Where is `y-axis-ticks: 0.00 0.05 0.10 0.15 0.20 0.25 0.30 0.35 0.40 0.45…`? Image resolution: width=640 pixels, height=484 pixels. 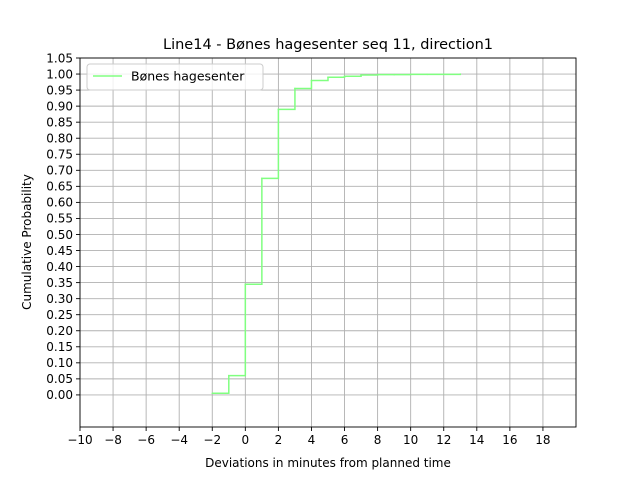 y-axis-ticks: 0.00 0.05 0.10 0.15 0.20 0.25 0.30 0.35 0.40 0.45… is located at coordinates (63, 226).